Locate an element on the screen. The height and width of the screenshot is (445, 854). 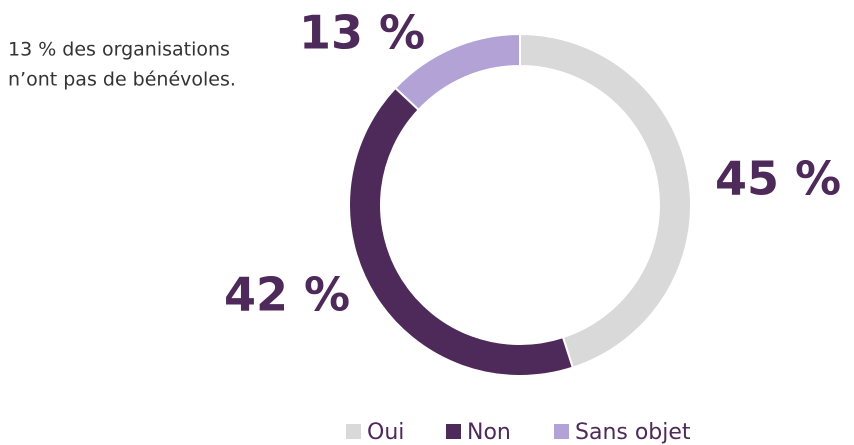
annotation: 13 % des organisations is located at coordinates (119, 50).